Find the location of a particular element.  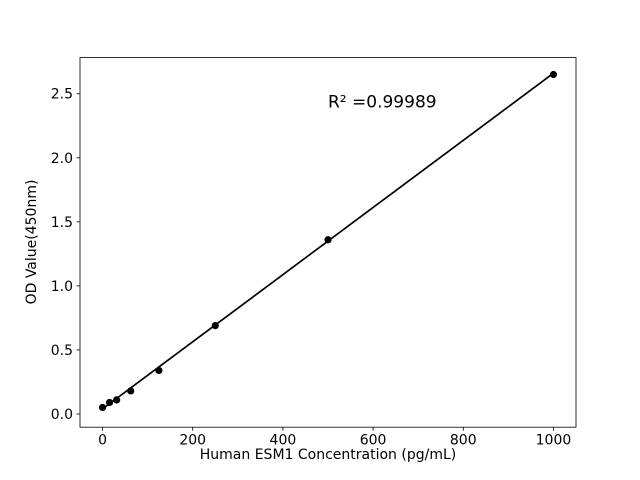

y-tick-label: 1.0 is located at coordinates (62, 287).